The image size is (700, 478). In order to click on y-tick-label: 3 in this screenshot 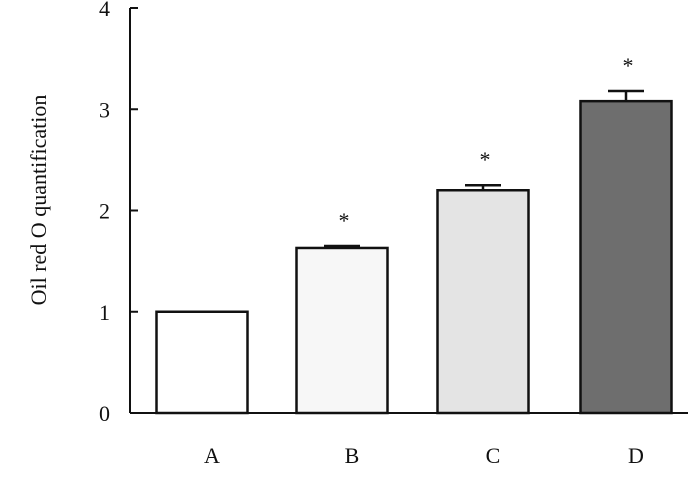, I will do `click(104, 109)`.